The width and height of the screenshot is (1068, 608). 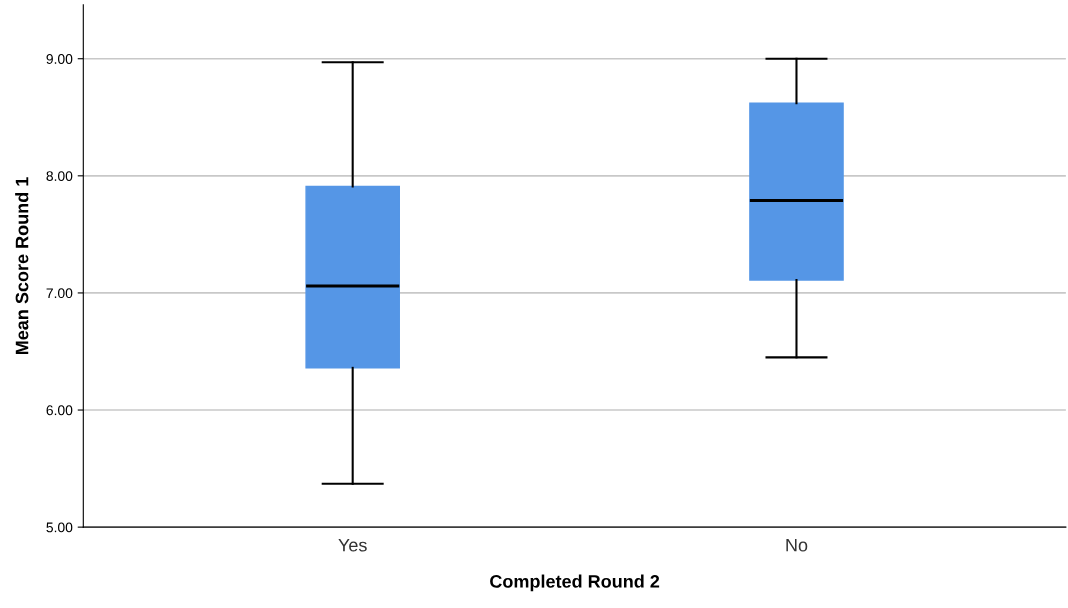 What do you see at coordinates (352, 545) in the screenshot?
I see `x-tick-label: Yes` at bounding box center [352, 545].